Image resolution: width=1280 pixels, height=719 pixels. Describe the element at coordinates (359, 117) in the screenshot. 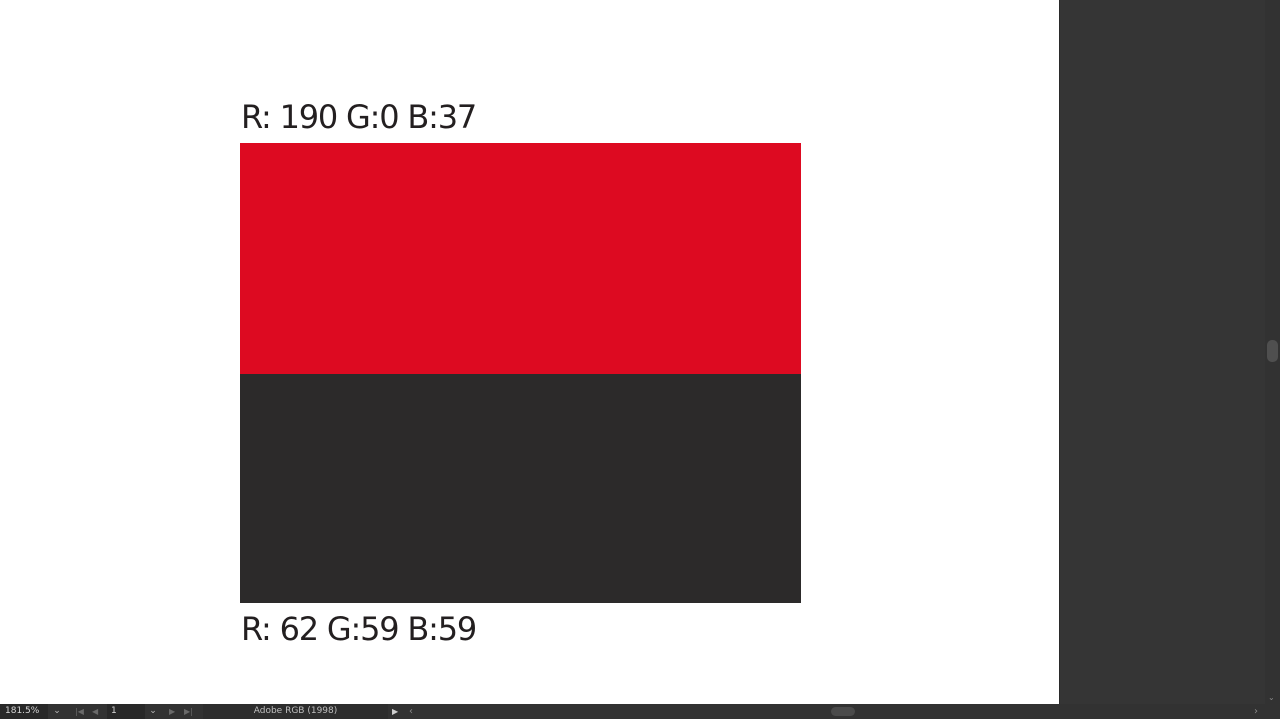

I see `top-color-label: R: 190 G:0 B:37` at that location.